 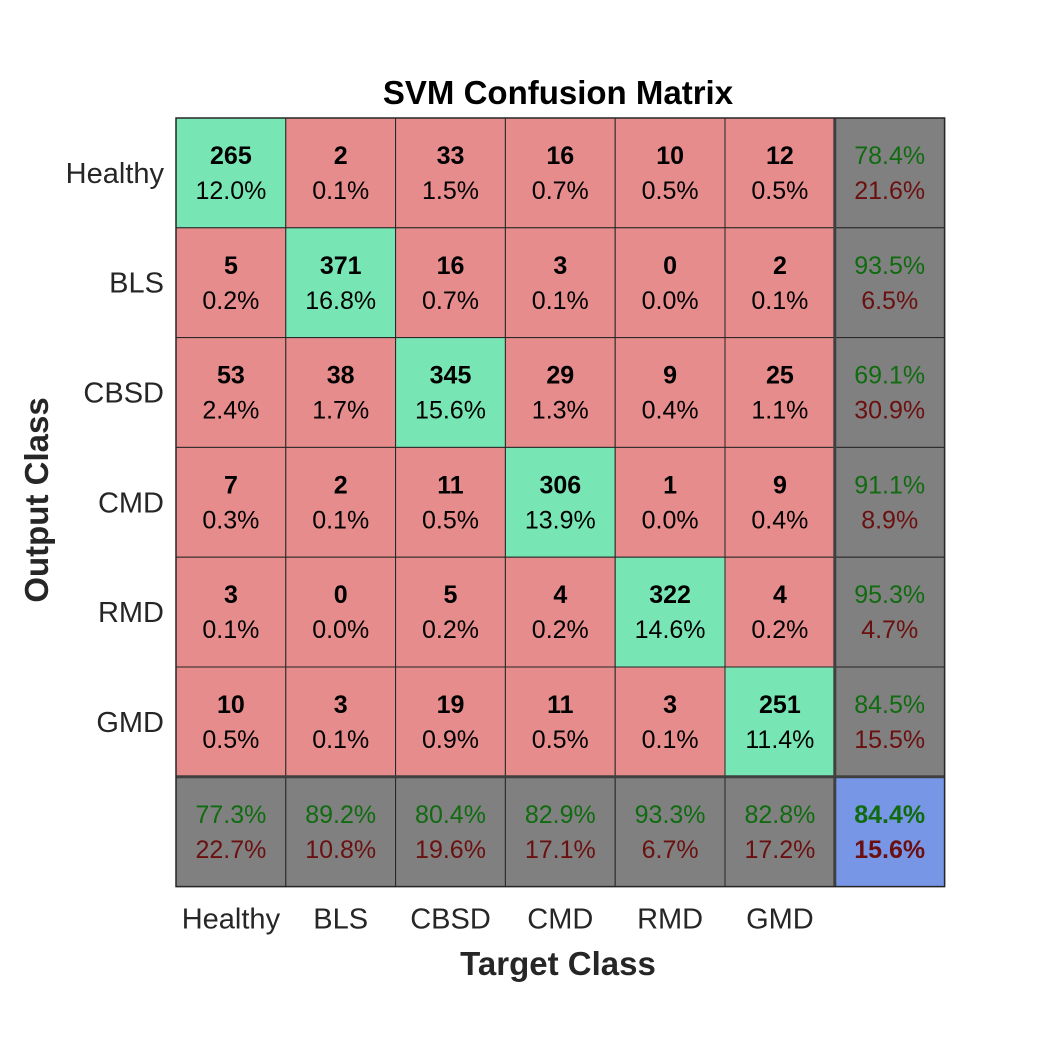 I want to click on column-error: 17.2%, so click(x=779, y=850).